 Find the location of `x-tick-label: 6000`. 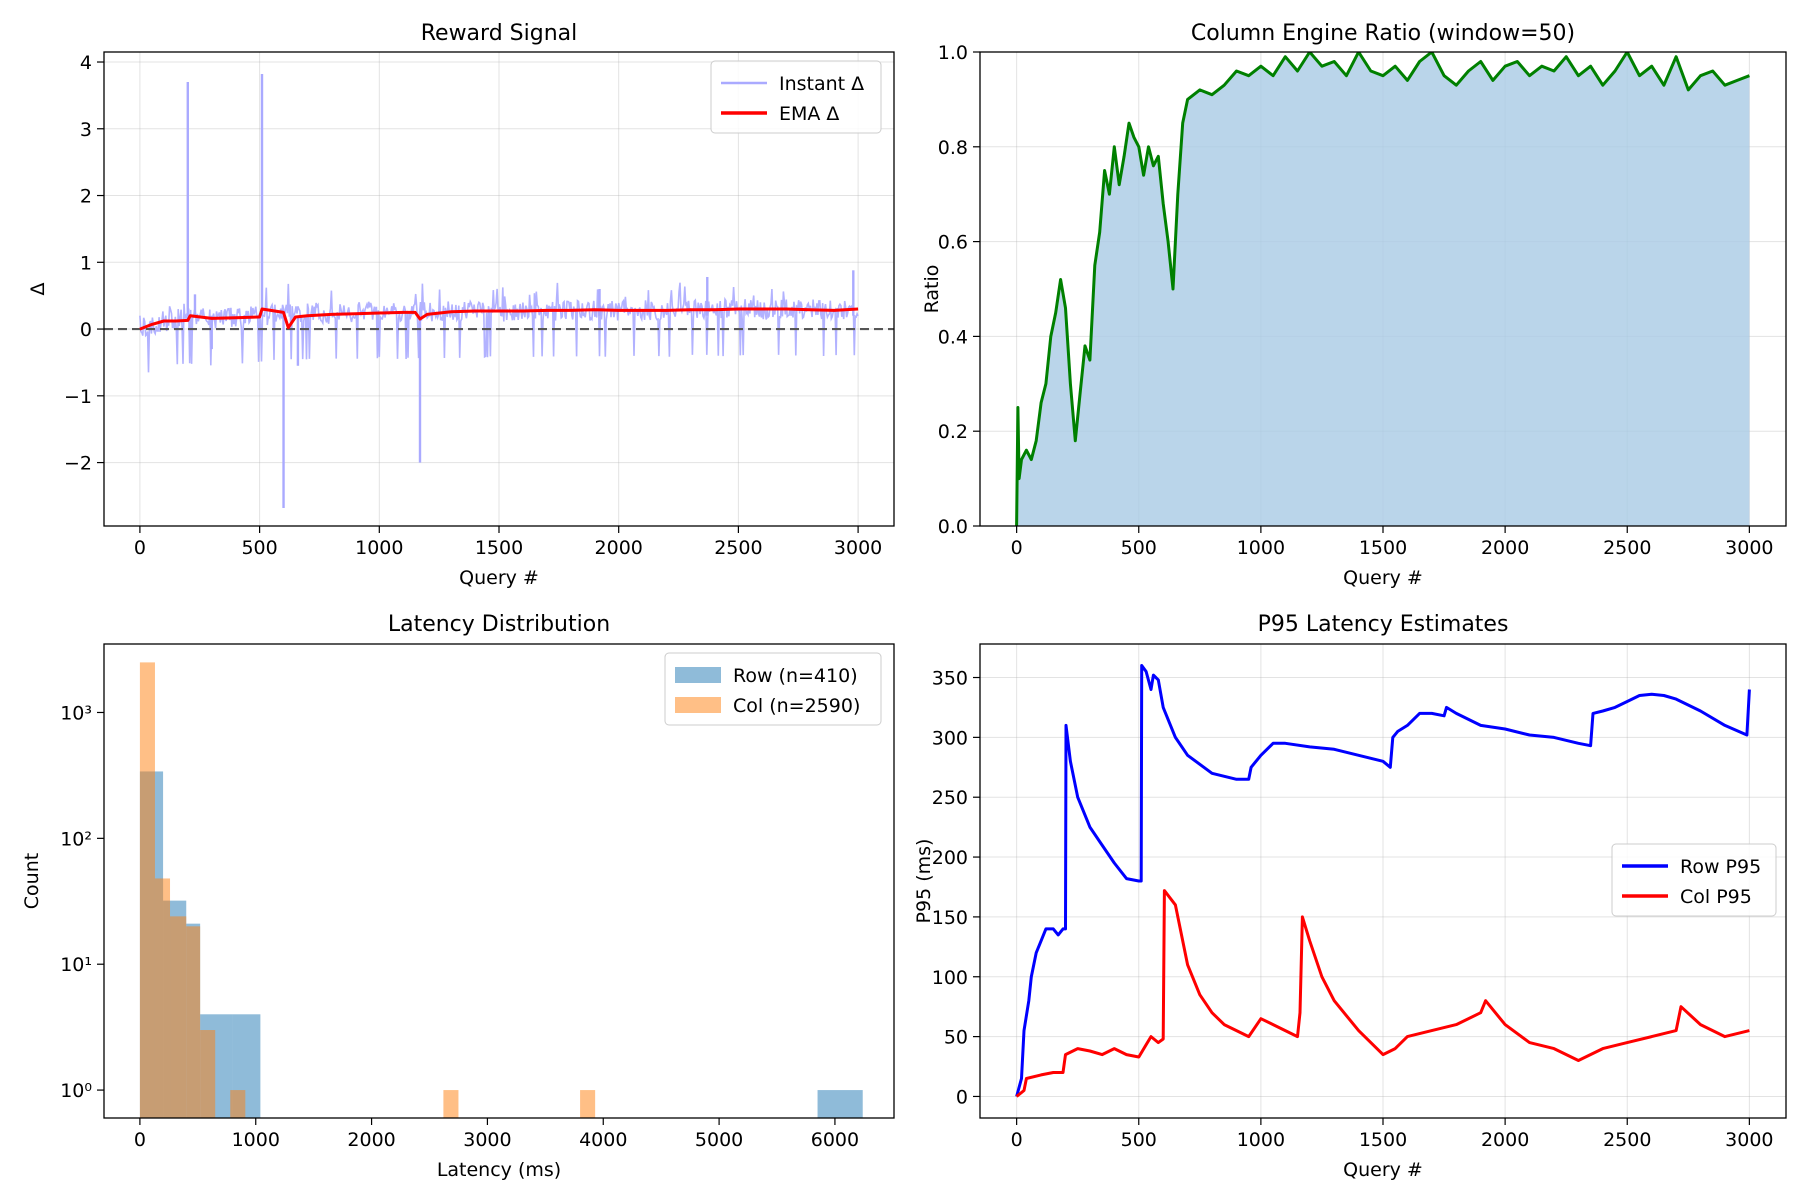

x-tick-label: 6000 is located at coordinates (835, 1140).